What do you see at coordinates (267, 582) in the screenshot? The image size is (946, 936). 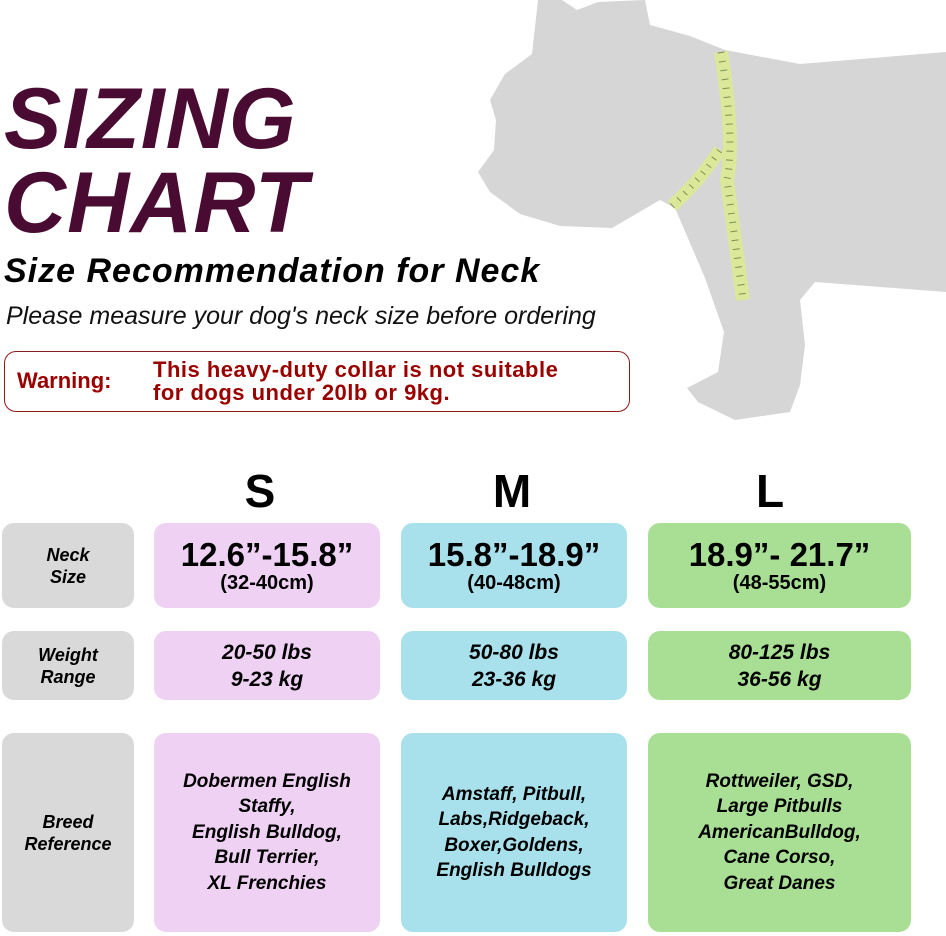 I see `neck-cm: (32-40cm)` at bounding box center [267, 582].